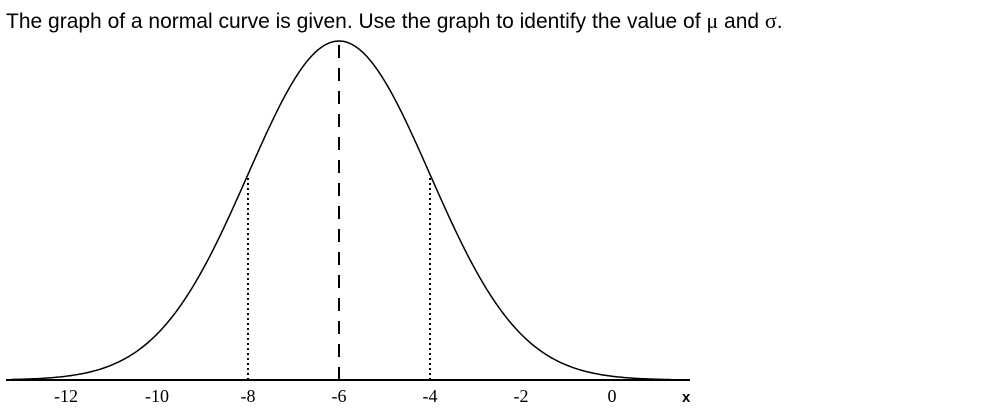 This screenshot has height=410, width=1008. What do you see at coordinates (770, 20) in the screenshot?
I see `sigma-symbol: σ` at bounding box center [770, 20].